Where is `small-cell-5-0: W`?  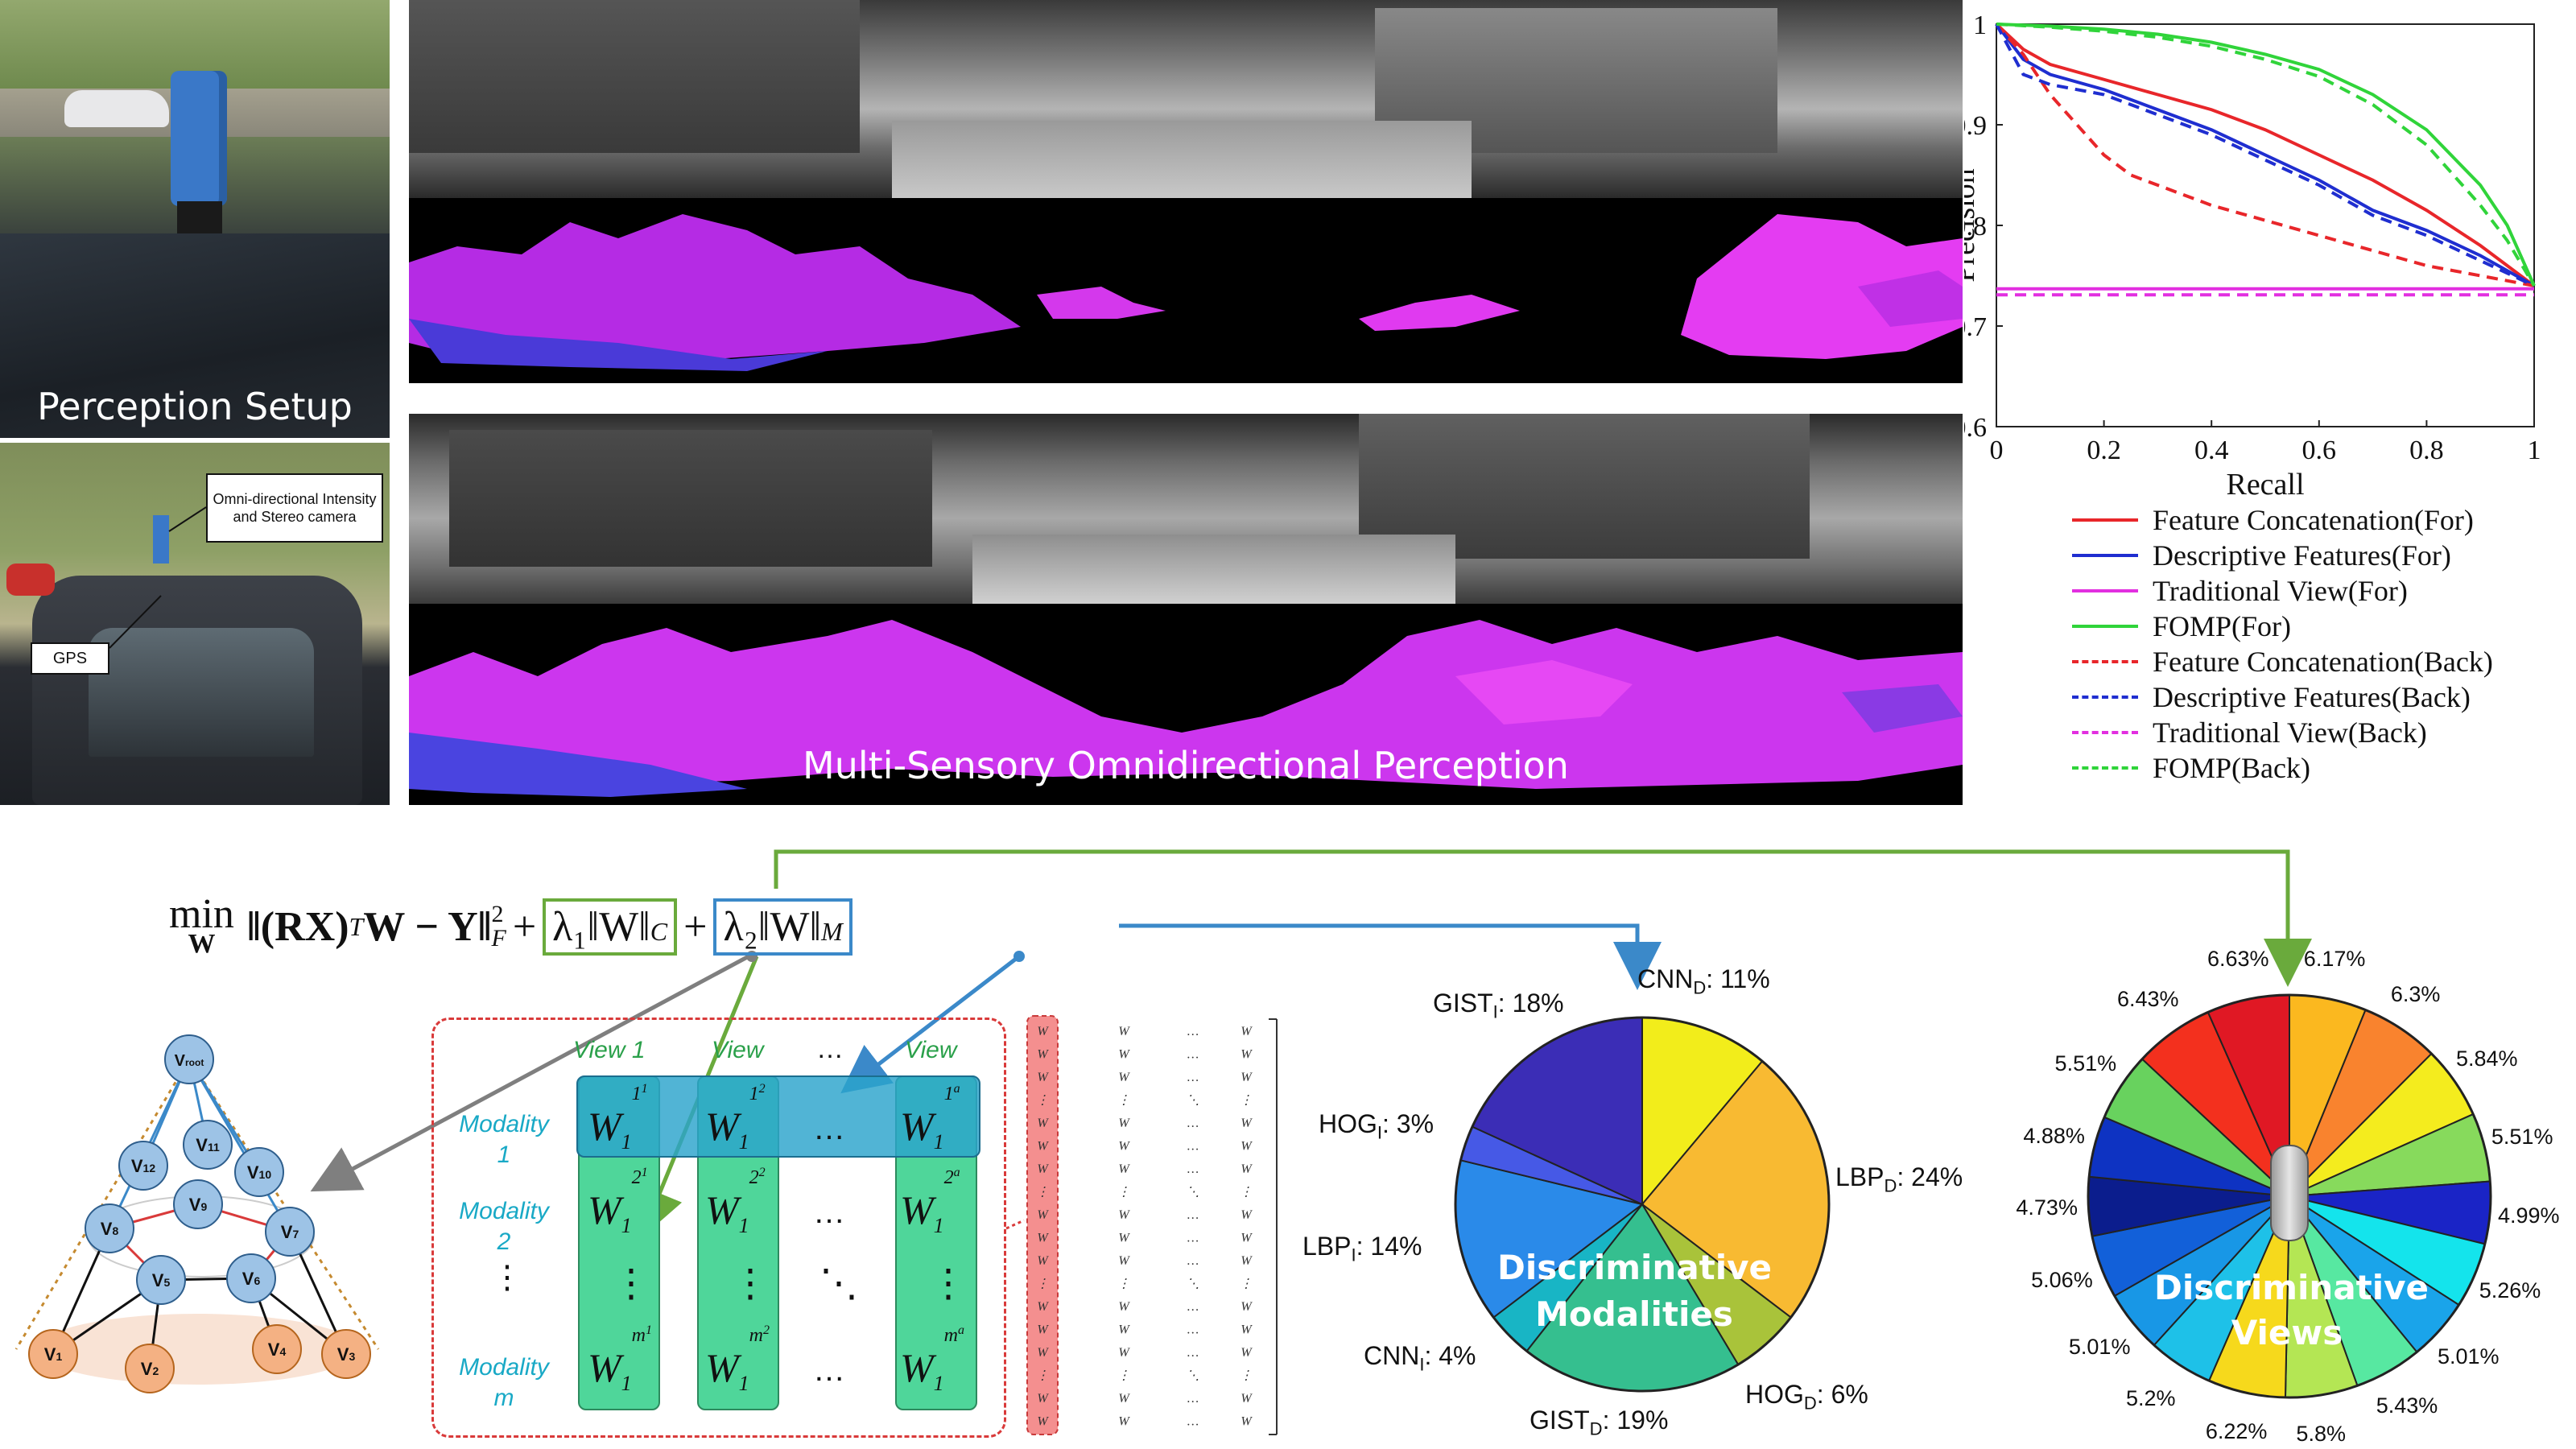
small-cell-5-0: W is located at coordinates (1043, 1147).